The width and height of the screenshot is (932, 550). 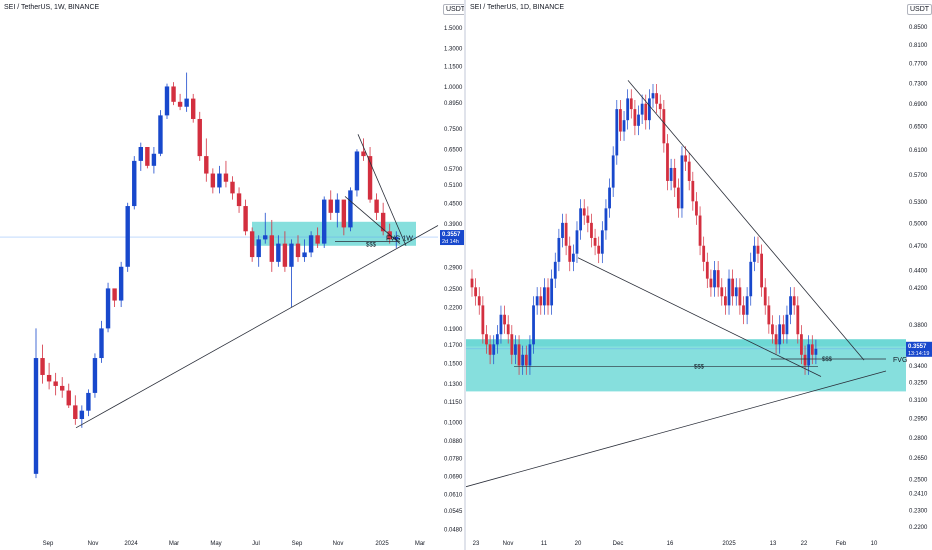 What do you see at coordinates (918, 176) in the screenshot?
I see `right-price-tick: 0.5700` at bounding box center [918, 176].